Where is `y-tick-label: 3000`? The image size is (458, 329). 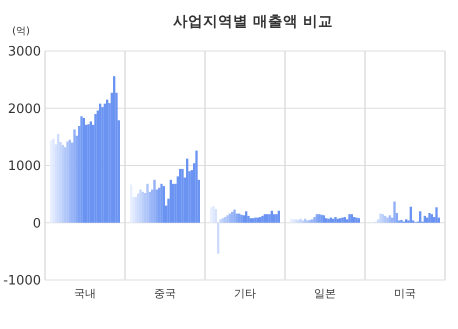
y-tick-label: 3000 is located at coordinates (24, 52).